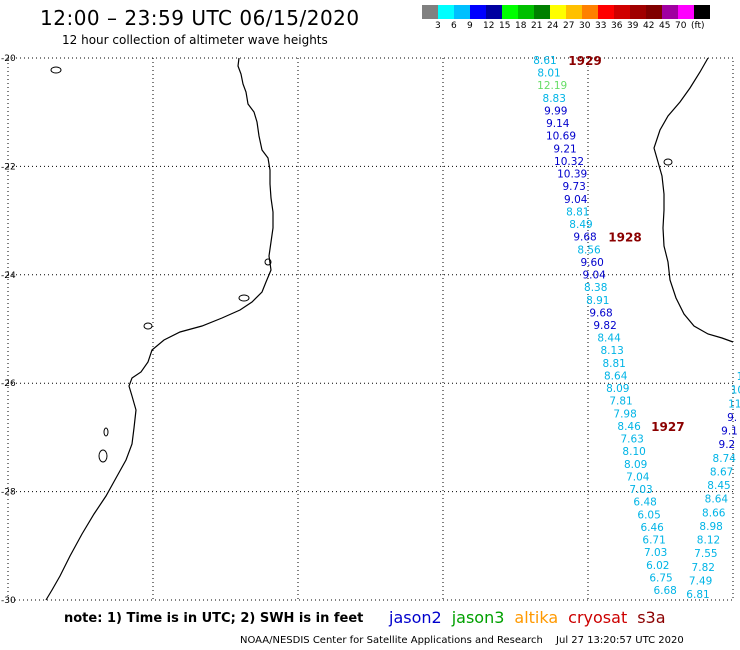 The height and width of the screenshot is (650, 740). I want to click on wave-height-label: 7.49, so click(700, 581).